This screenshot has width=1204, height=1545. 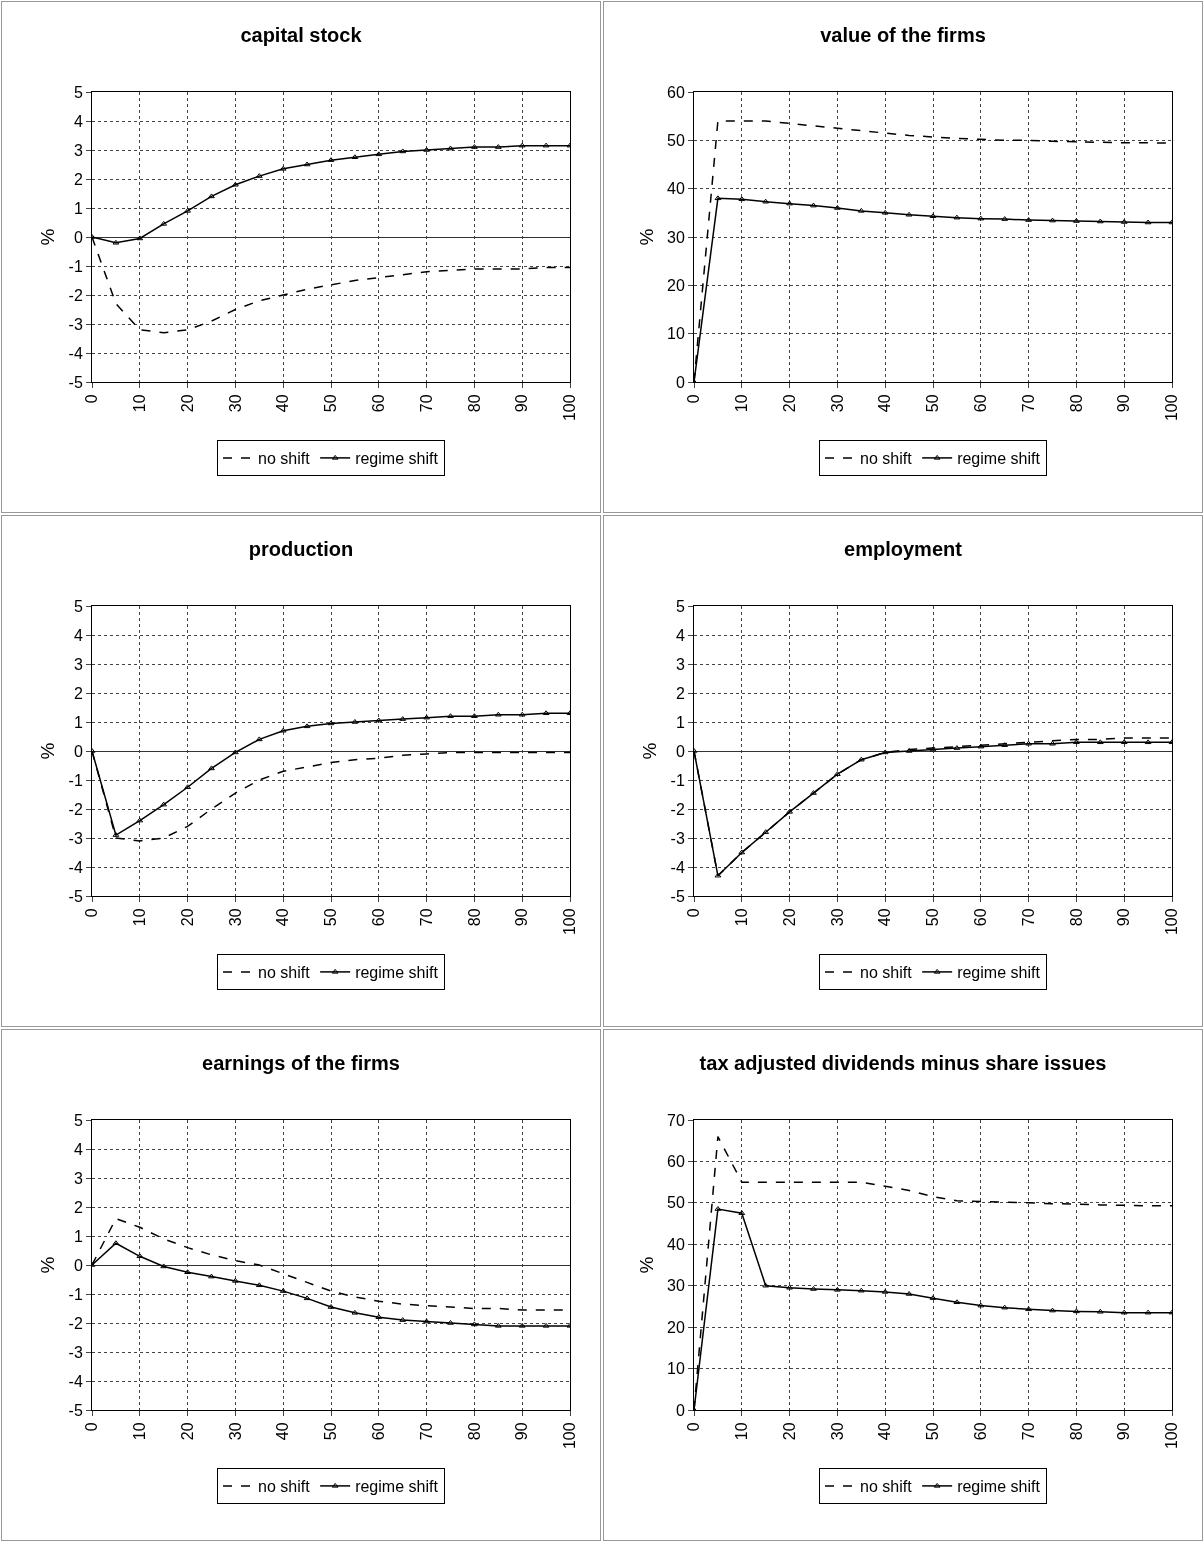 What do you see at coordinates (78, 1178) in the screenshot?
I see `y-tick-label: 3` at bounding box center [78, 1178].